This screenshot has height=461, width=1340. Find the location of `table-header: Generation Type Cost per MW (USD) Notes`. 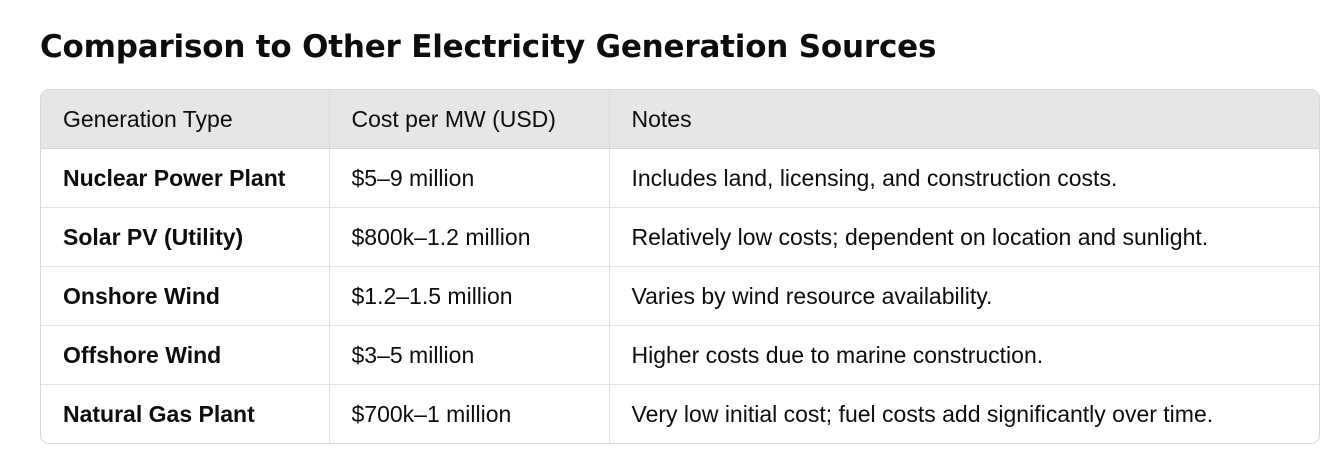

table-header: Generation Type Cost per MW (USD) Notes is located at coordinates (680, 119).